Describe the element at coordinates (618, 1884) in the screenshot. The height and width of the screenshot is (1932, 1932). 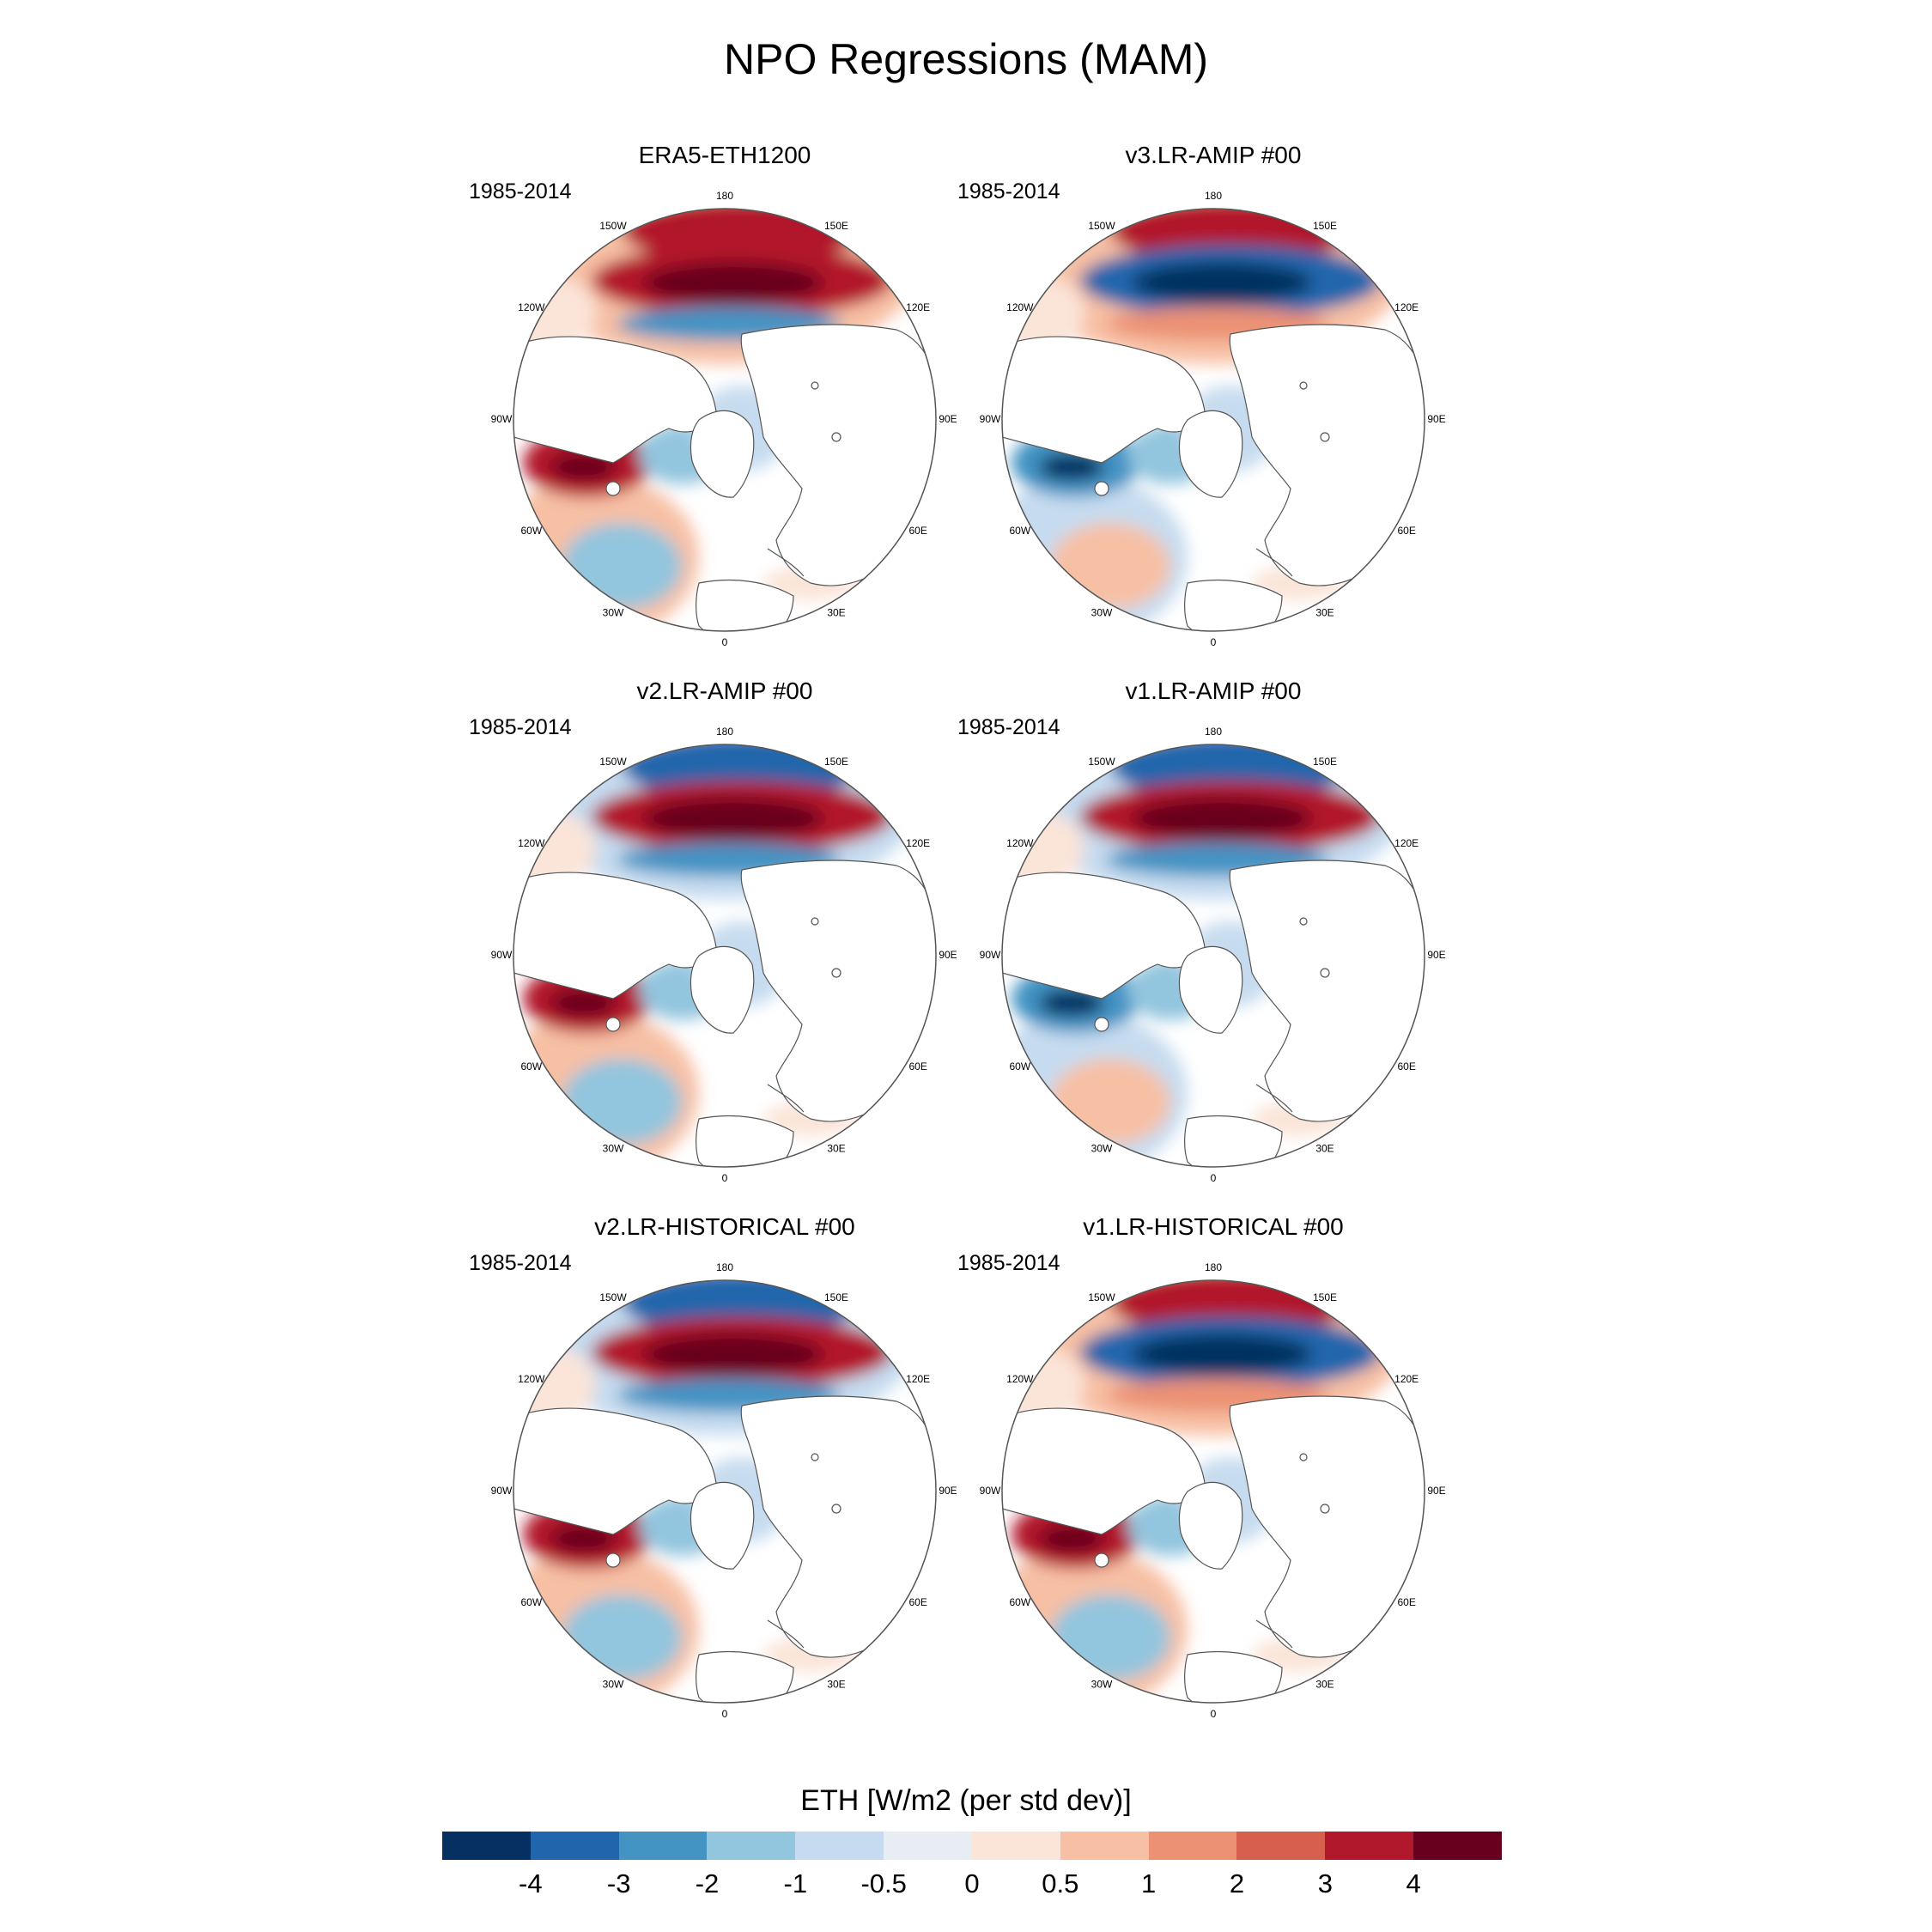
I see `colorbar-tick-label: -3` at that location.